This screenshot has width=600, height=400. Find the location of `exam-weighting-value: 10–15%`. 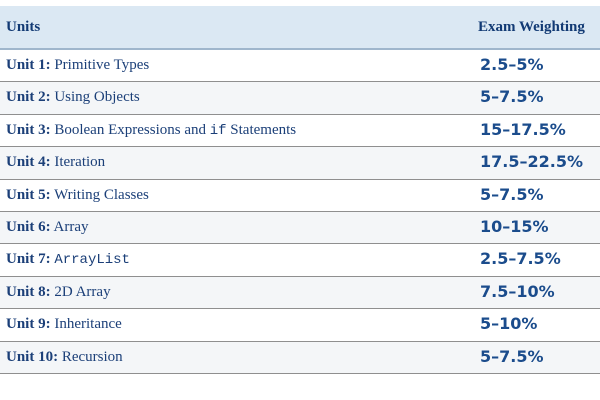

exam-weighting-value: 10–15% is located at coordinates (514, 226).